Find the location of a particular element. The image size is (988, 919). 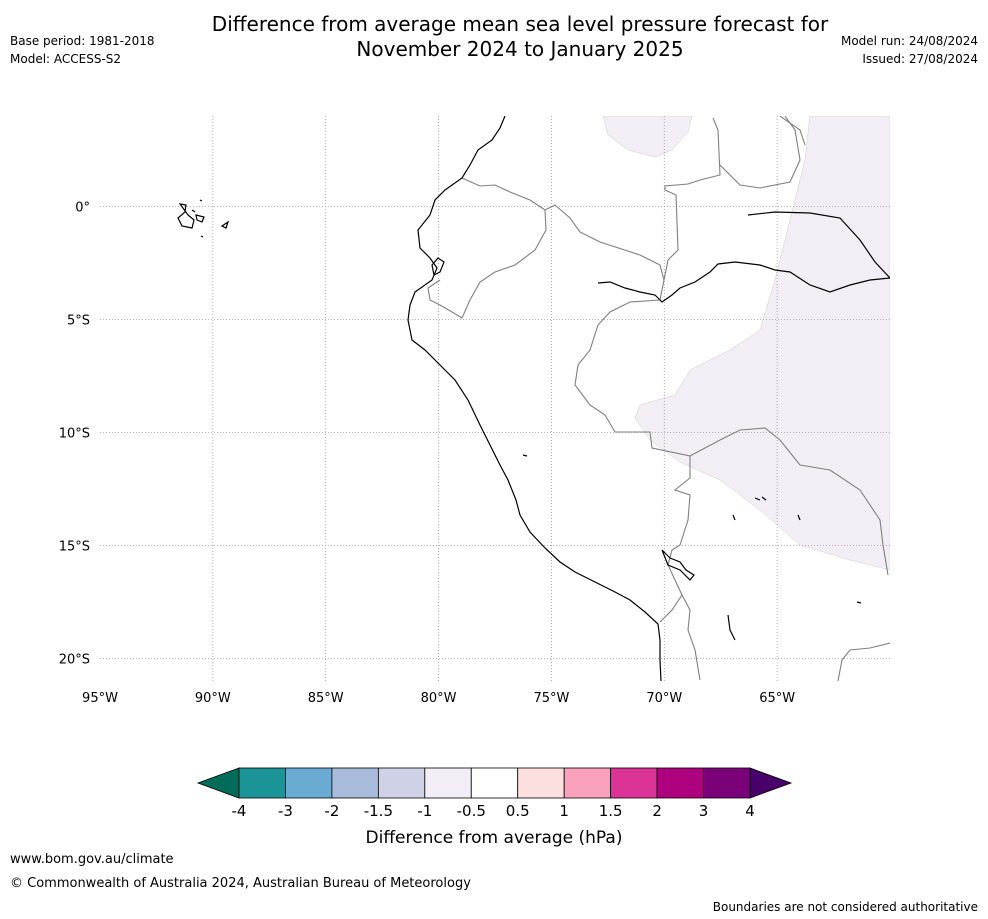

lon-tick-label: 70°W is located at coordinates (664, 698).